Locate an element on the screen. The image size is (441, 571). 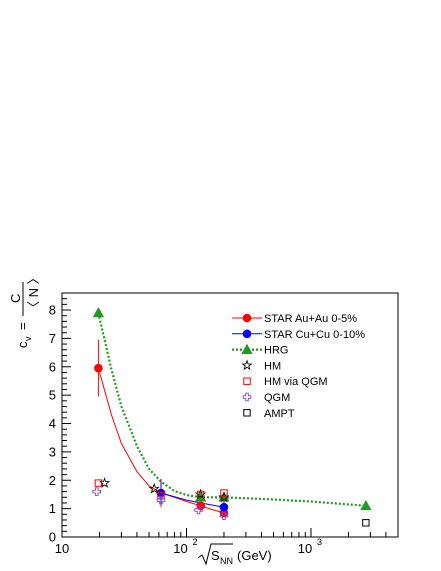
y-tick-label: 7 is located at coordinates (52, 338).